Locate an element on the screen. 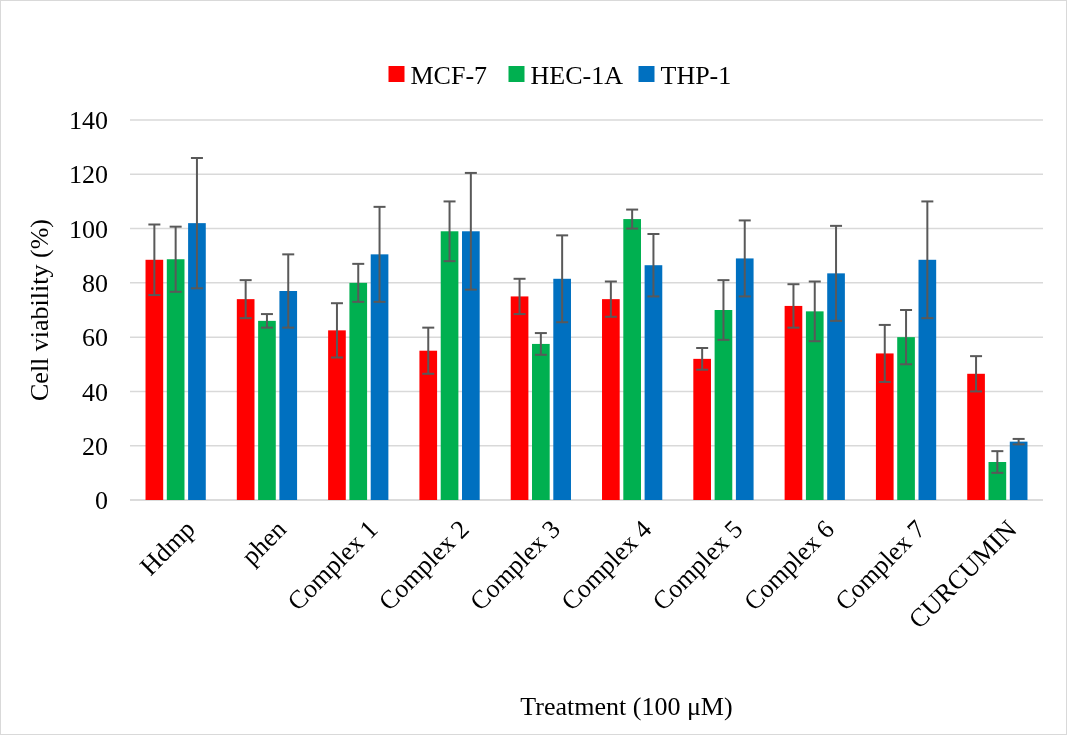 The image size is (1067, 735). legend-label: MCF-7 is located at coordinates (449, 76).